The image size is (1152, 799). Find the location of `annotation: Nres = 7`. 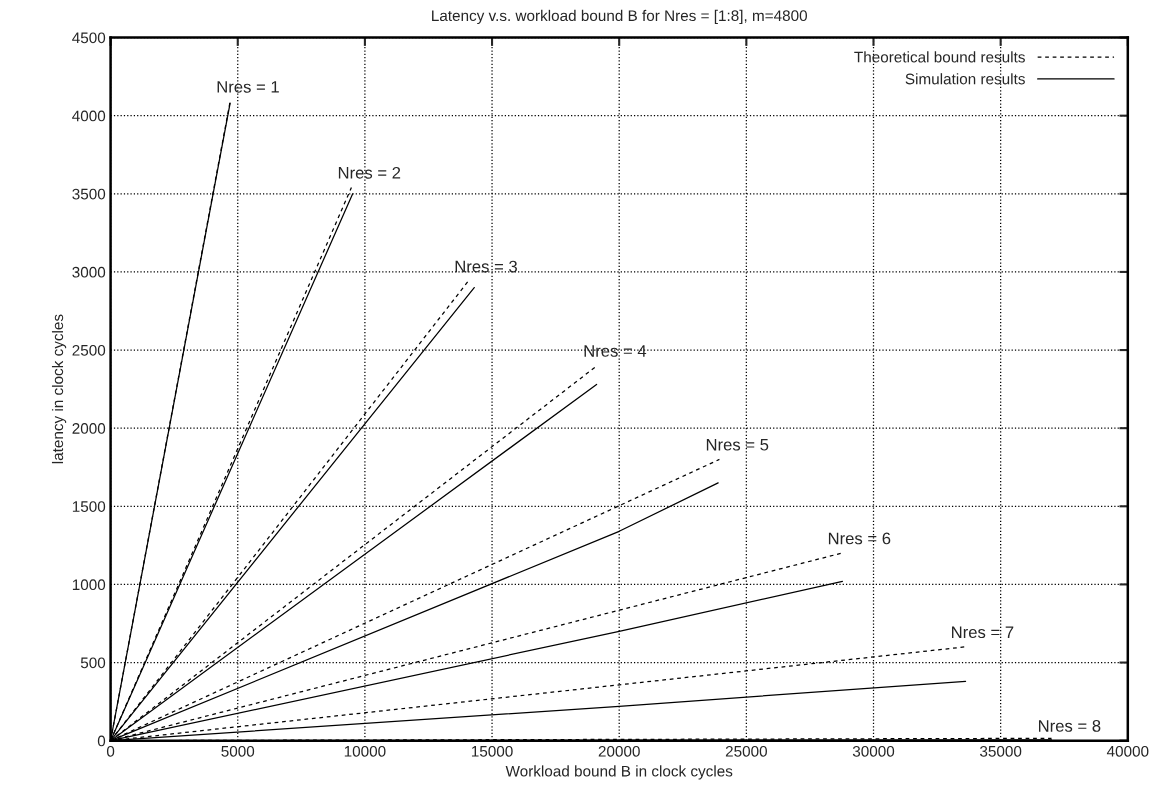

annotation: Nres = 7 is located at coordinates (983, 632).